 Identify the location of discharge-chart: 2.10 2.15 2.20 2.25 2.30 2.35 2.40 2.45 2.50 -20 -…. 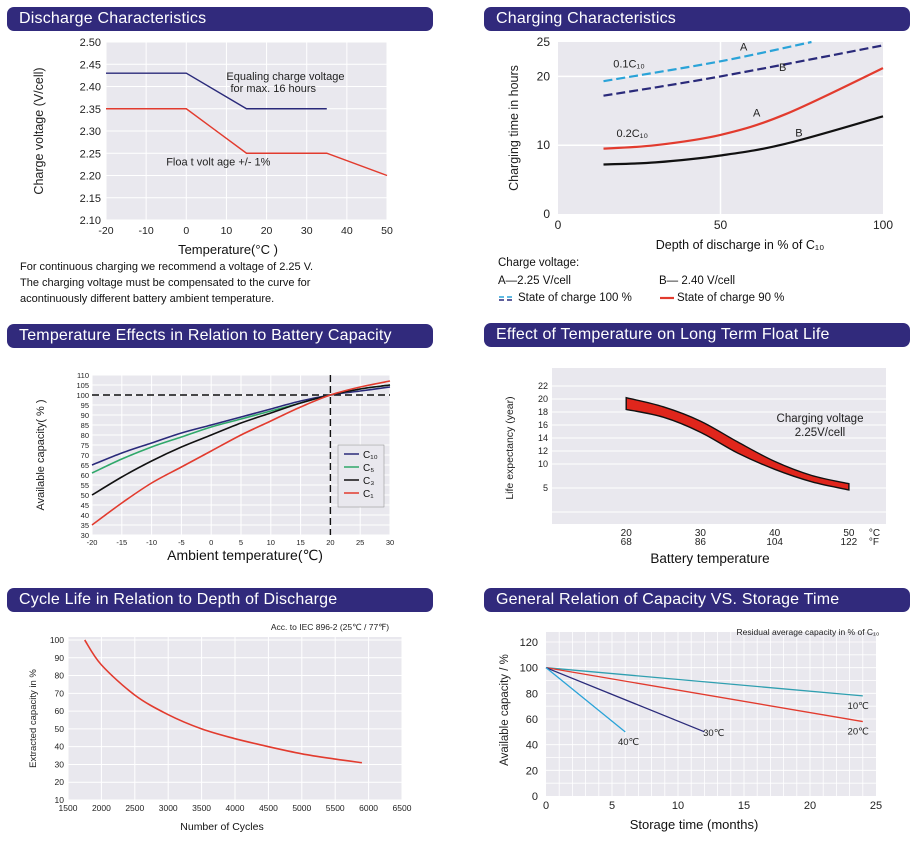
(212, 147).